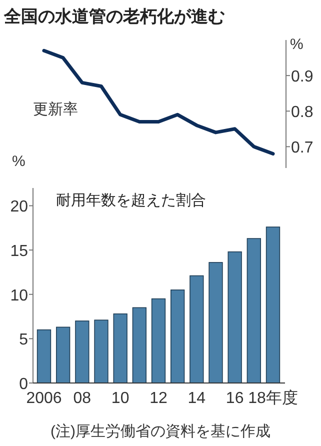 The height and width of the screenshot is (446, 321). What do you see at coordinates (44, 398) in the screenshot?
I see `x-tick-label: 2006` at bounding box center [44, 398].